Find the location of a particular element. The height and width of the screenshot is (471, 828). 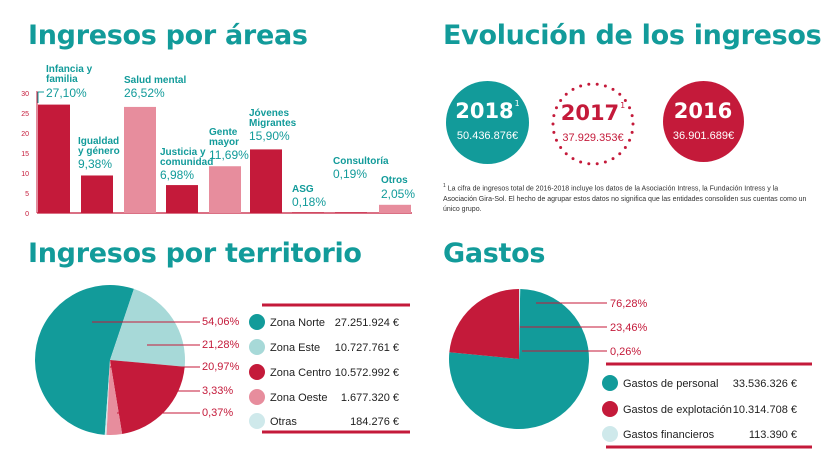

territory-pct-label: 54,06% is located at coordinates (221, 322).